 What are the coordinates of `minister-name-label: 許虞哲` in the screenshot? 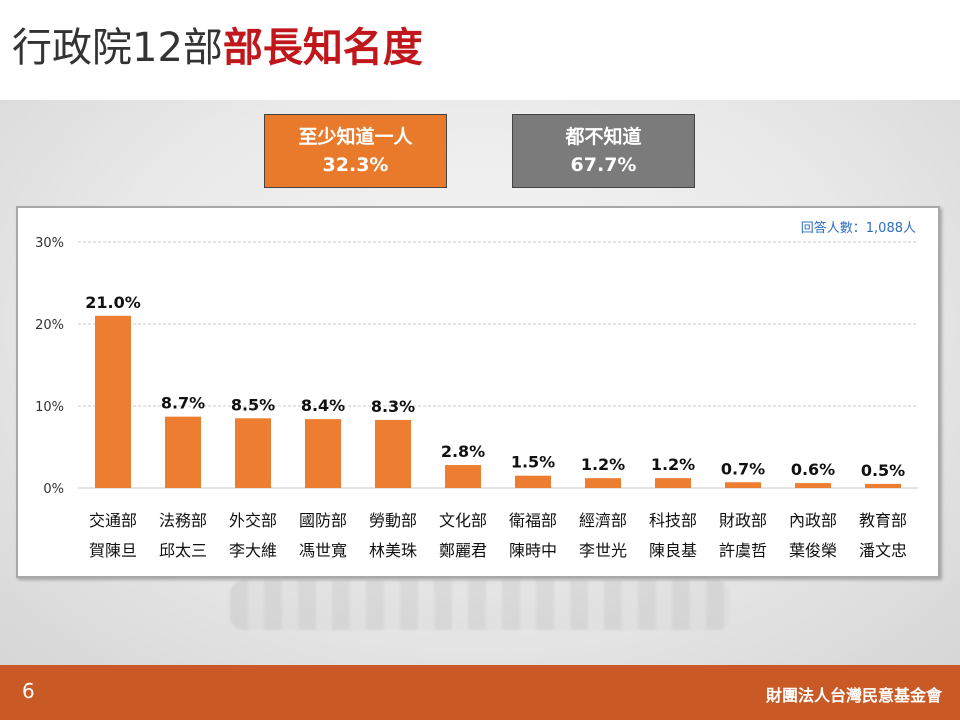 It's located at (743, 550).